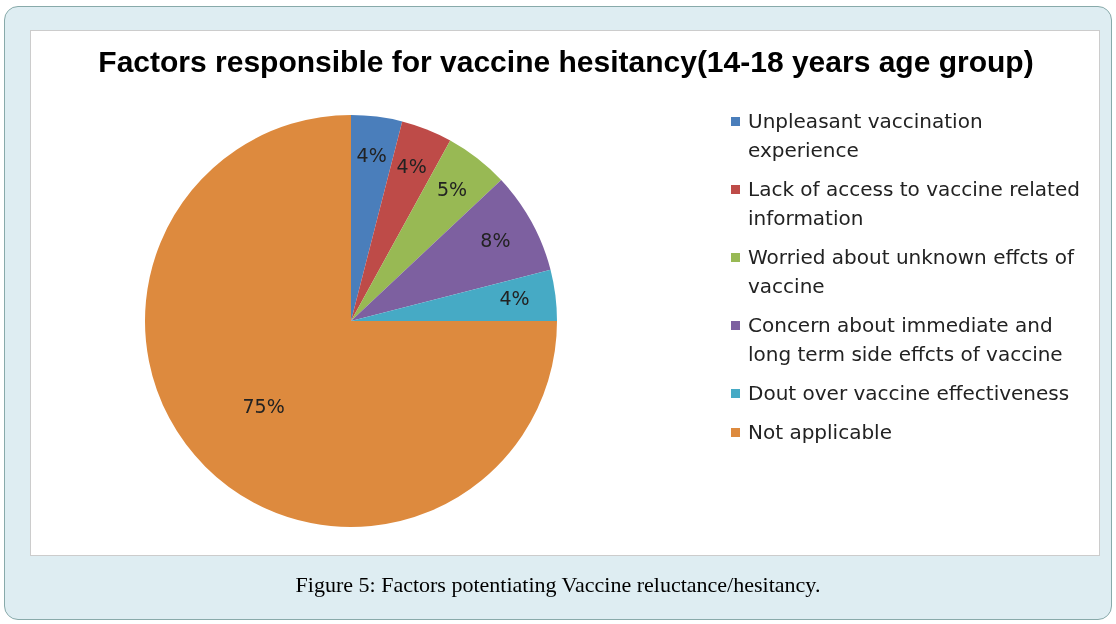  I want to click on legend-label: Not applicable, so click(820, 432).